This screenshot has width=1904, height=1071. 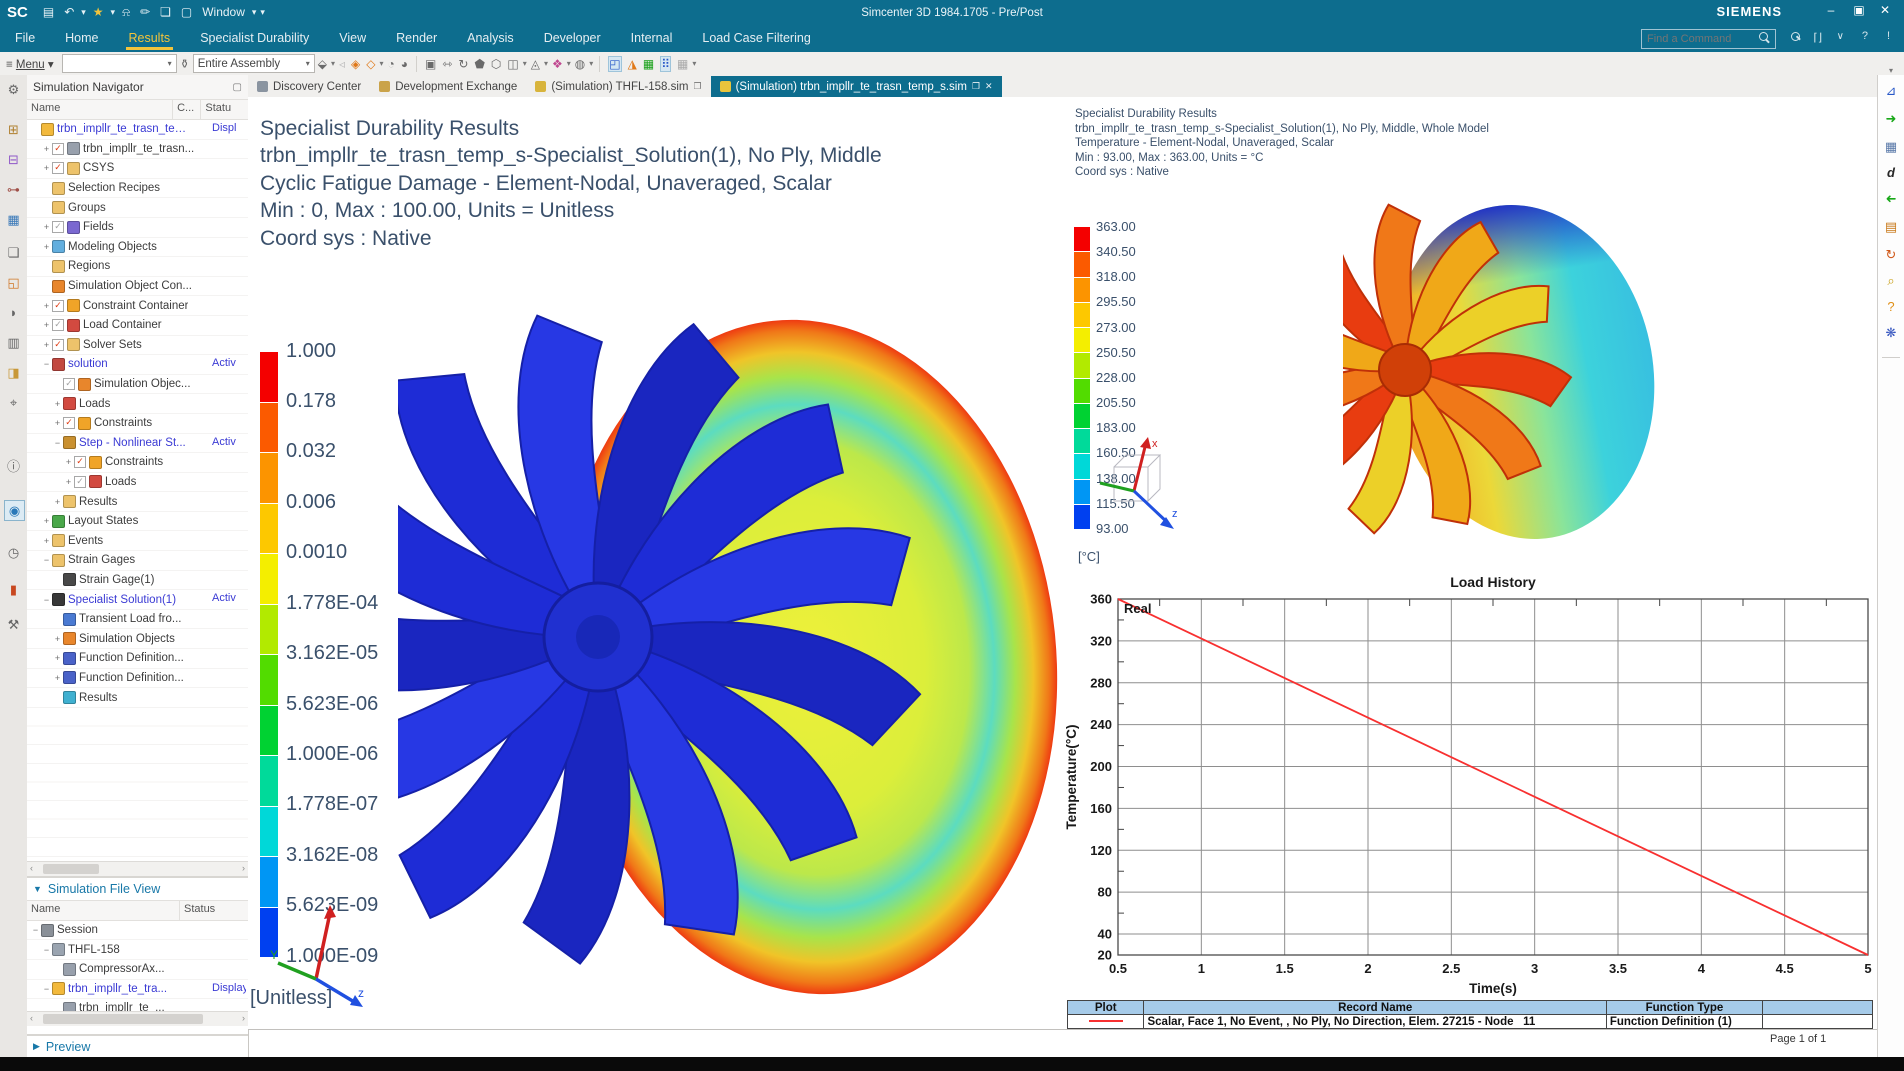 I want to click on tree-row: + ✓ Load Container, so click(x=137, y=326).